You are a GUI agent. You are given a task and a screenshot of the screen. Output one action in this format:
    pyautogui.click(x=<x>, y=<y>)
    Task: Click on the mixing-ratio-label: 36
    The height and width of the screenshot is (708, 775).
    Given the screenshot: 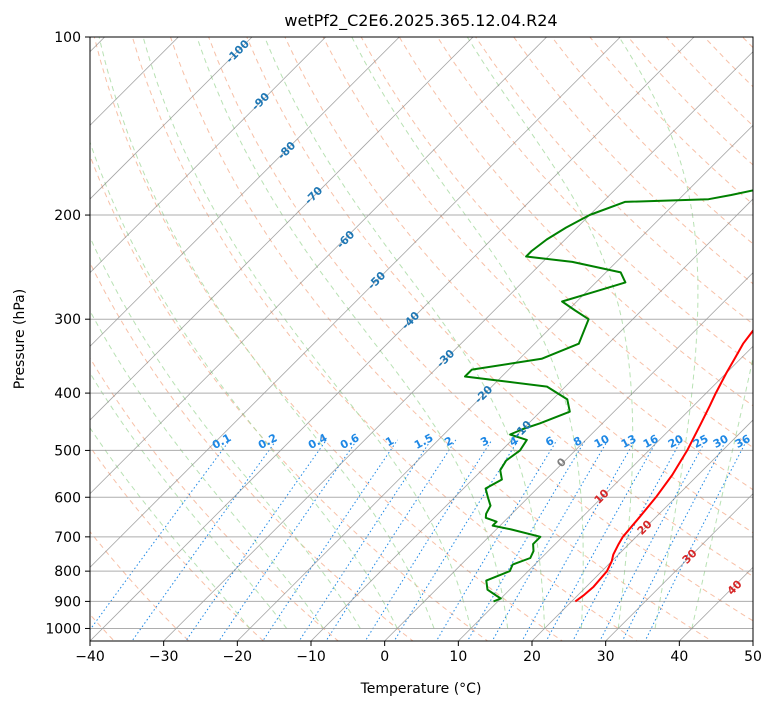 What is the action you would take?
    pyautogui.click(x=743, y=441)
    